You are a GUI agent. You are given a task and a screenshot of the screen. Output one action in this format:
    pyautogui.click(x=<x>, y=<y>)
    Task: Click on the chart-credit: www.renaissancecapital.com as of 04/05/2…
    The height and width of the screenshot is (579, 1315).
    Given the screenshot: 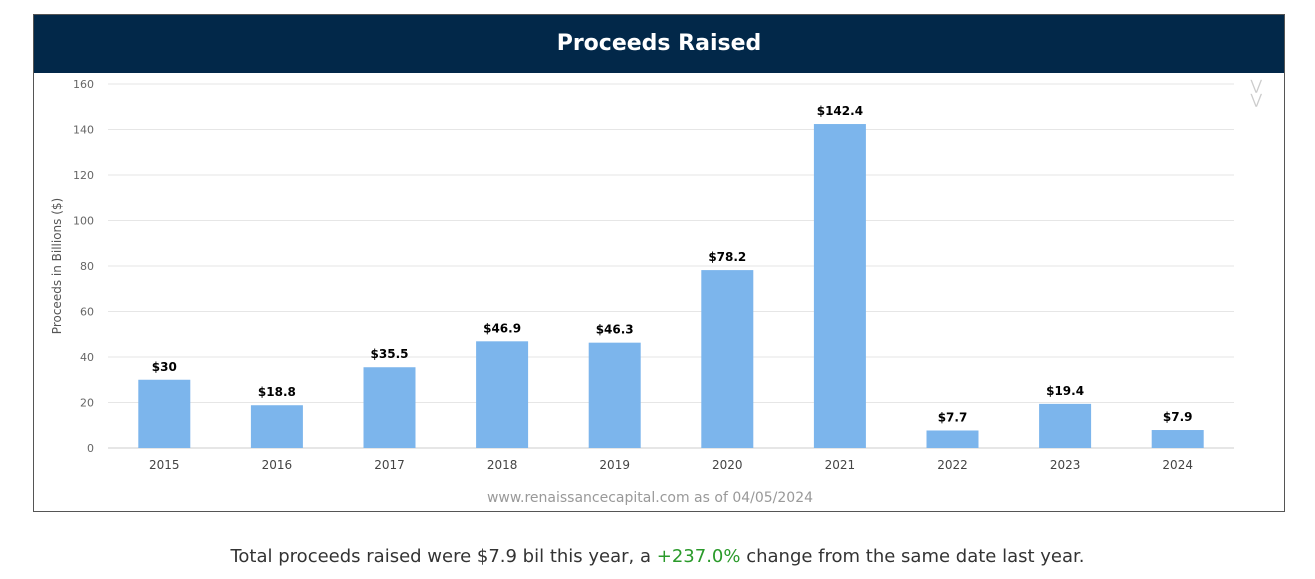 What is the action you would take?
    pyautogui.click(x=650, y=498)
    